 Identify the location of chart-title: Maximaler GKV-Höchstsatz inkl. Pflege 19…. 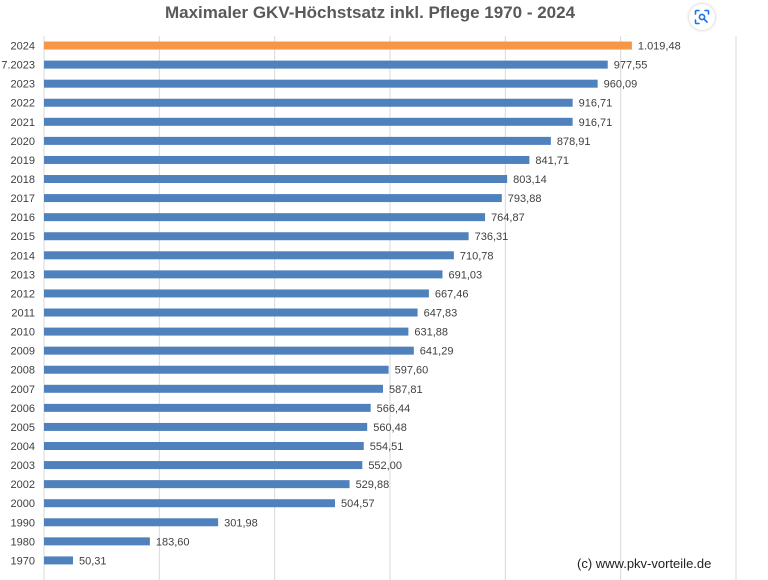
(370, 12).